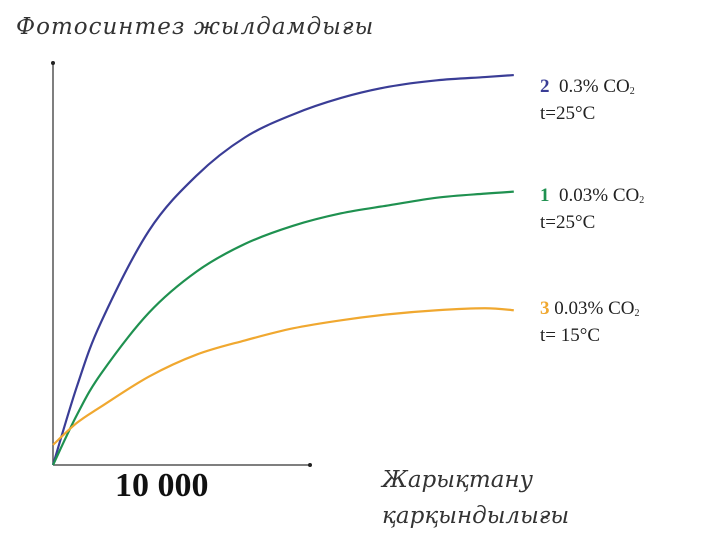 The image size is (708, 549). Describe the element at coordinates (53, 63) in the screenshot. I see `y-axis-arrow` at that location.